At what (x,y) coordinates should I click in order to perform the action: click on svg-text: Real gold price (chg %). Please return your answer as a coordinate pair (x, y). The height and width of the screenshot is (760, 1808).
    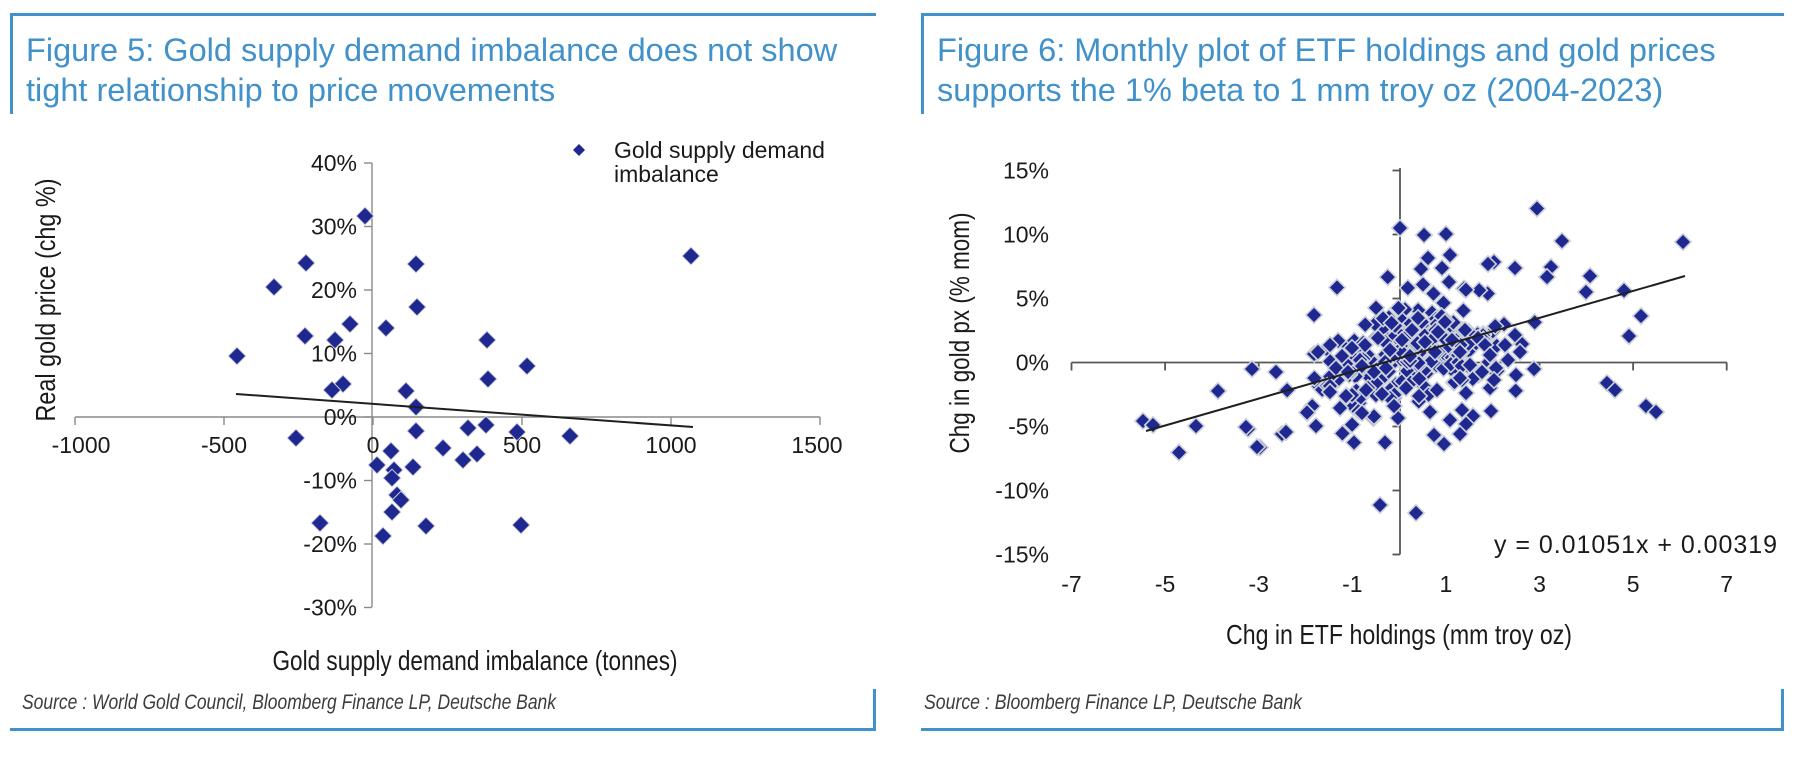
    Looking at the image, I should click on (45, 300).